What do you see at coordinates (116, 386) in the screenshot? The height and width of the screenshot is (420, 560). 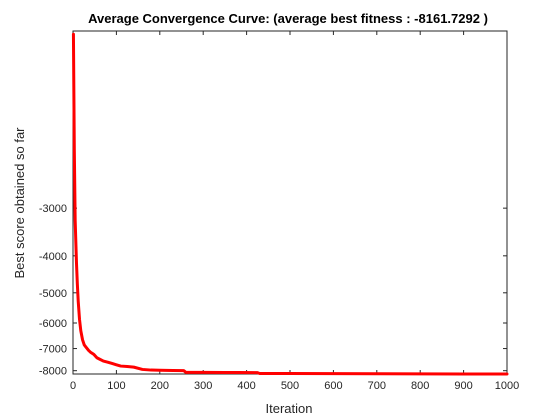 I see `x-tick-label: 100` at bounding box center [116, 386].